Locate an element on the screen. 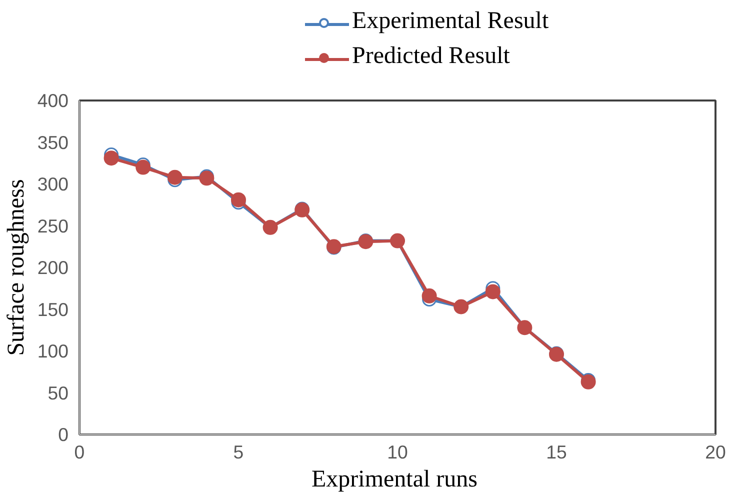 The height and width of the screenshot is (499, 752). y-tick-label: 200 is located at coordinates (53, 267).